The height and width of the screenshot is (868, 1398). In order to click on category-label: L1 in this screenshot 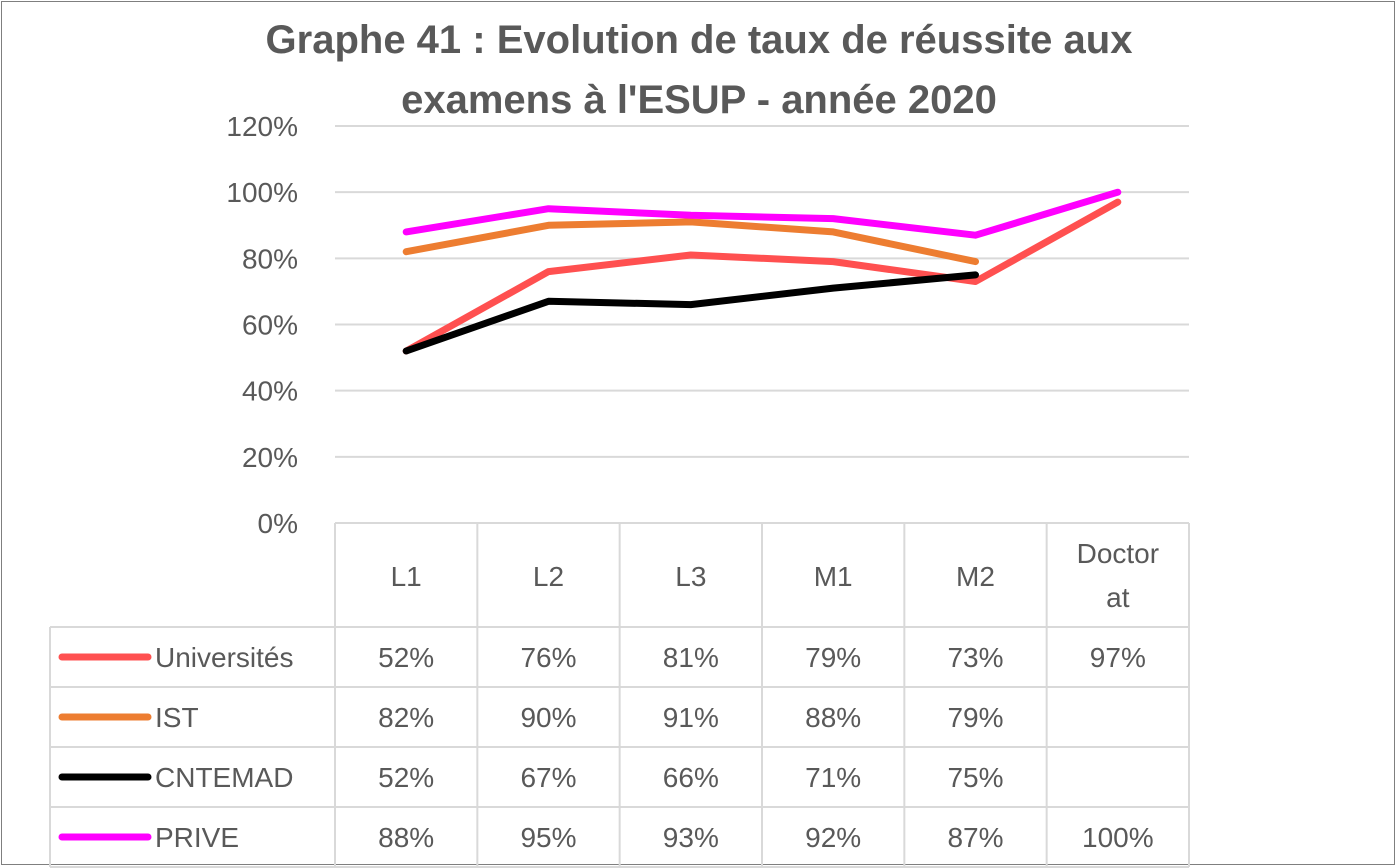, I will do `click(406, 576)`.